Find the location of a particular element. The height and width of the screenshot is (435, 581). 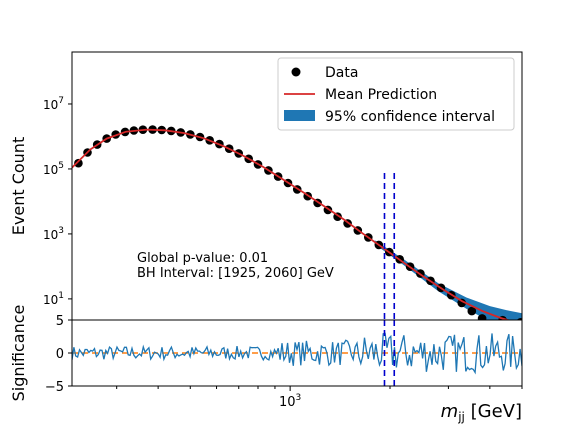

significance-series-layer is located at coordinates (297, 353).